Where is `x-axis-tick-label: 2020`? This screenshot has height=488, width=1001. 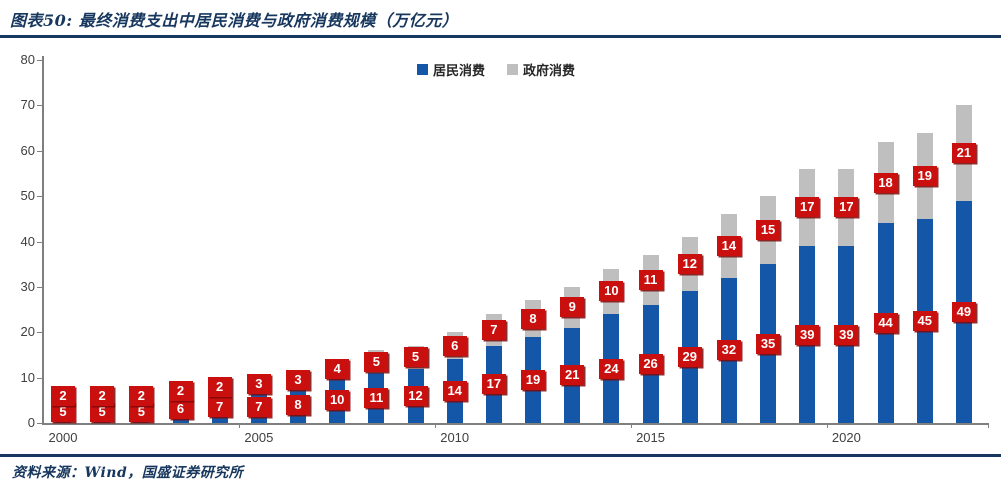
x-axis-tick-label: 2020 is located at coordinates (846, 437).